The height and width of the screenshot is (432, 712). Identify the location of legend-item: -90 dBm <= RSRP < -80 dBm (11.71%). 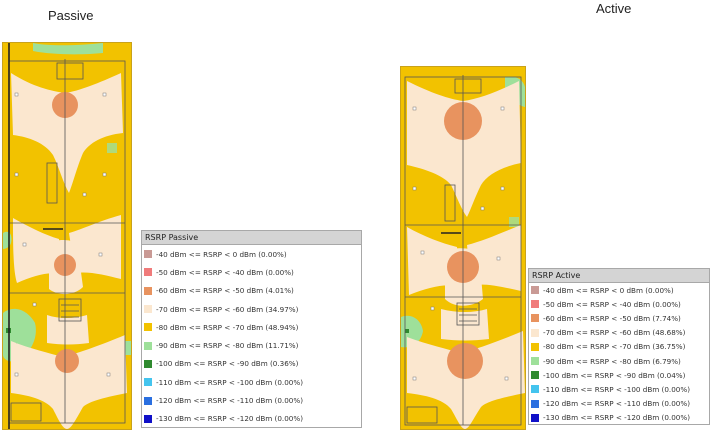
(251, 345).